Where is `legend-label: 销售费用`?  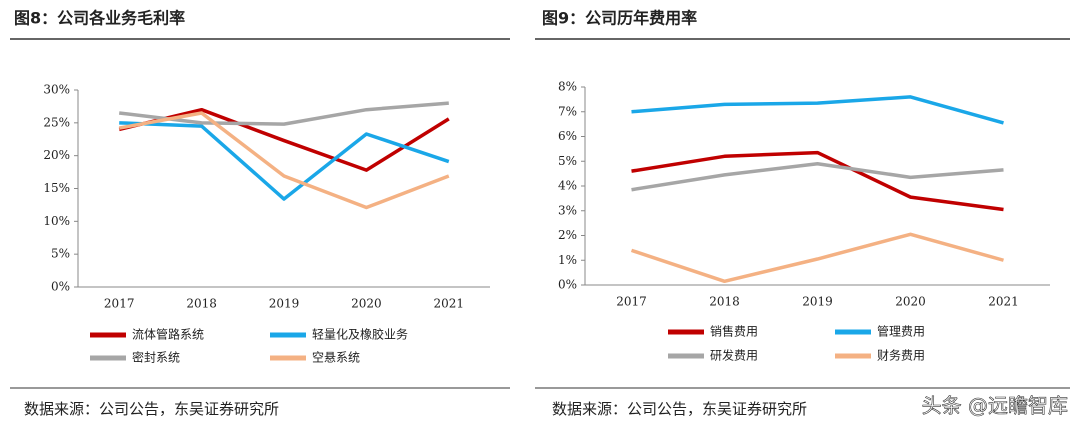
legend-label: 销售费用 is located at coordinates (734, 331).